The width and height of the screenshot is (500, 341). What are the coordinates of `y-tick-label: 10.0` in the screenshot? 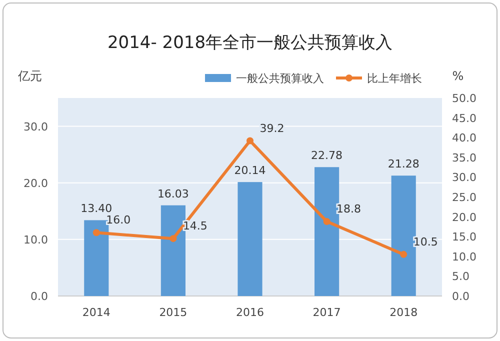 It's located at (36, 239).